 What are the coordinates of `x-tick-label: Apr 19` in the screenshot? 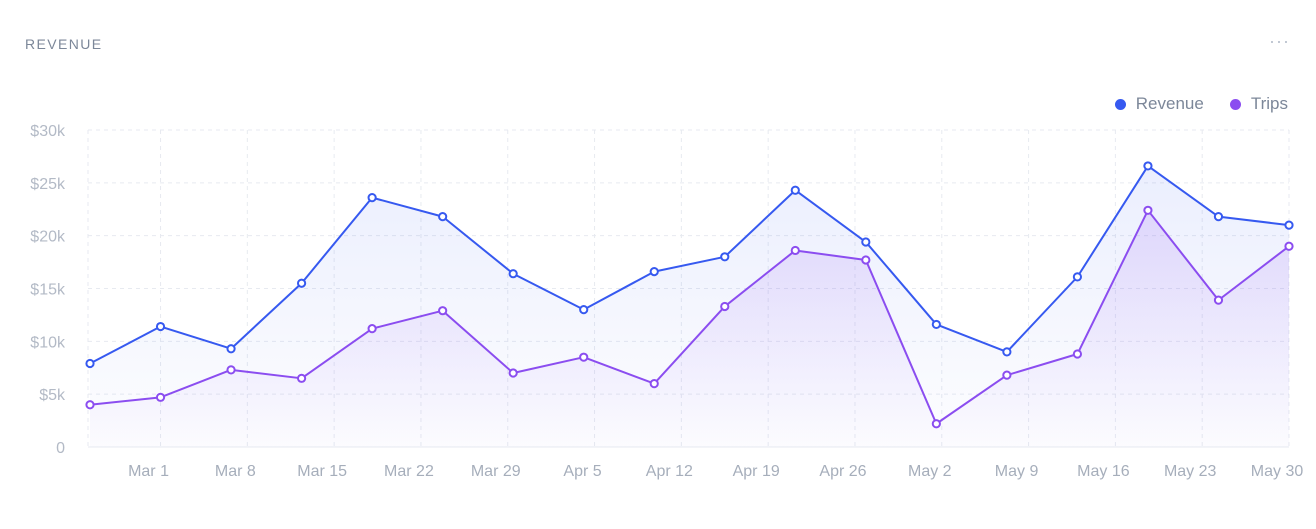 It's located at (756, 471).